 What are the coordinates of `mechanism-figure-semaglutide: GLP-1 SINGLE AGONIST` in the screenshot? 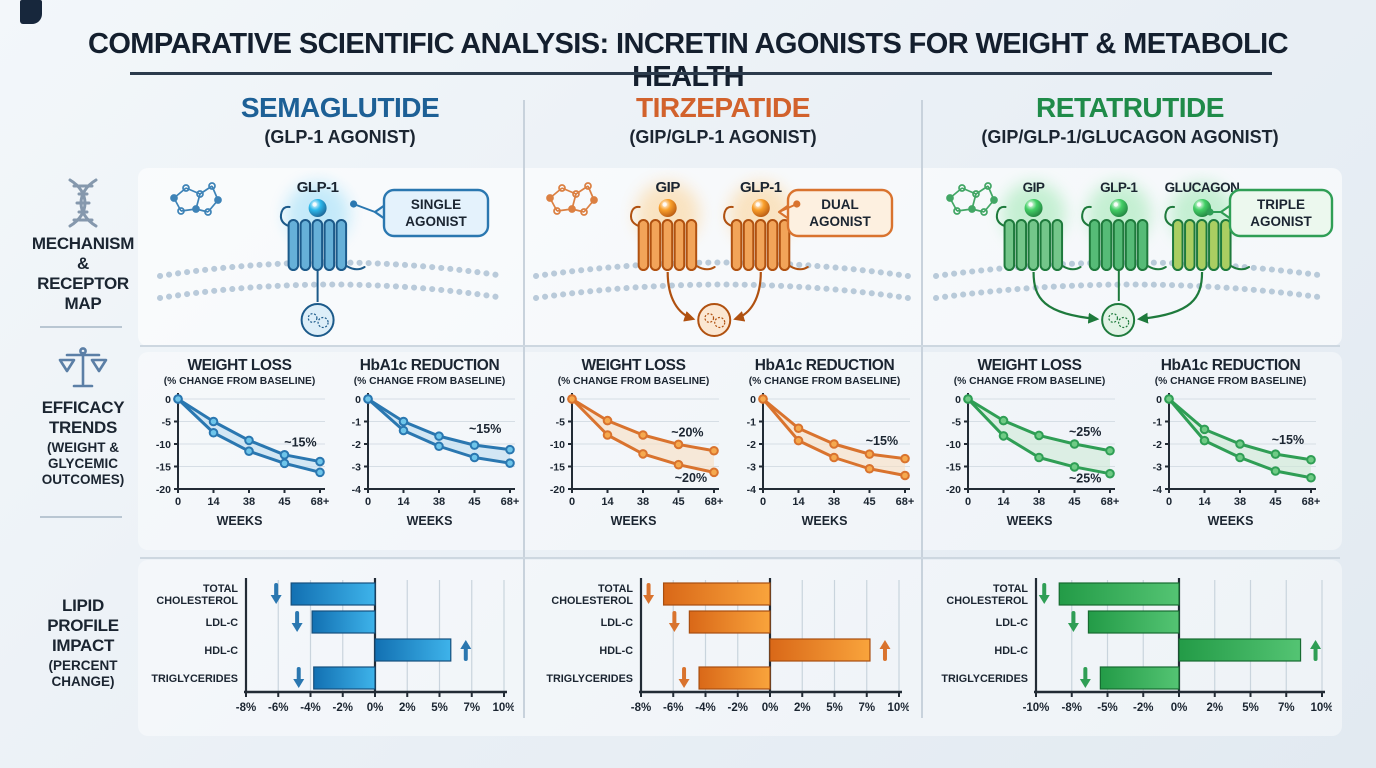 It's located at (332, 258).